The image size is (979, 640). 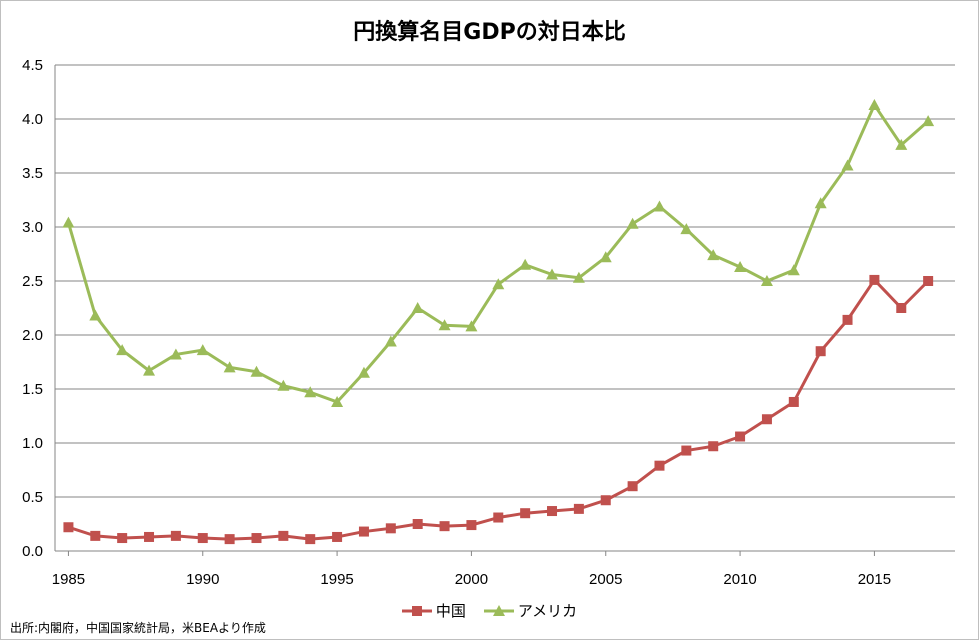 What do you see at coordinates (605, 579) in the screenshot?
I see `x-tick-label-4: 2005` at bounding box center [605, 579].